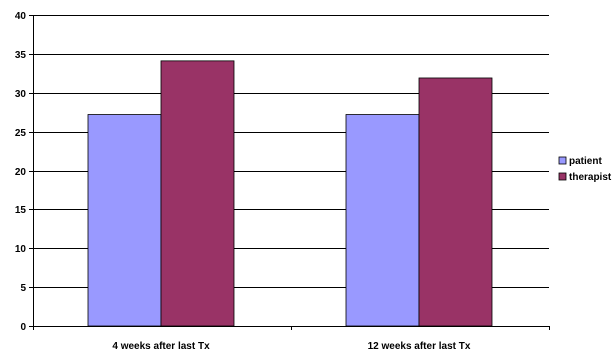 Image resolution: width=613 pixels, height=355 pixels. I want to click on y-tick-label-10: 10, so click(21, 249).